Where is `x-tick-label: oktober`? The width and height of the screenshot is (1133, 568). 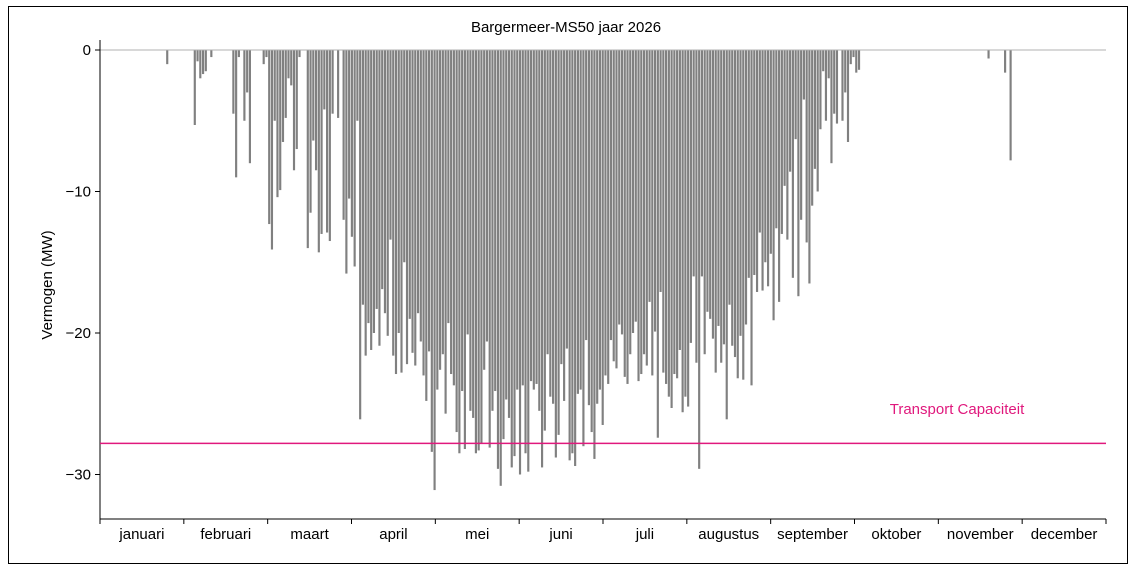
x-tick-label: oktober is located at coordinates (896, 534).